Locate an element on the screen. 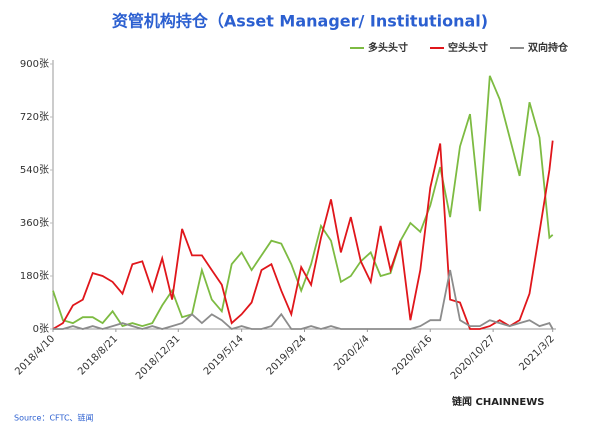 The width and height of the screenshot is (600, 440). y-tick-label: 180张 is located at coordinates (34, 276).